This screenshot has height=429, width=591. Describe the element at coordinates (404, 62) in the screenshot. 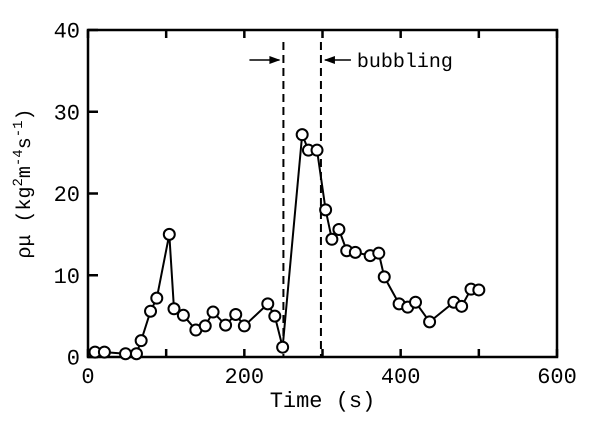

I see `ref-line-label: bubbling` at that location.